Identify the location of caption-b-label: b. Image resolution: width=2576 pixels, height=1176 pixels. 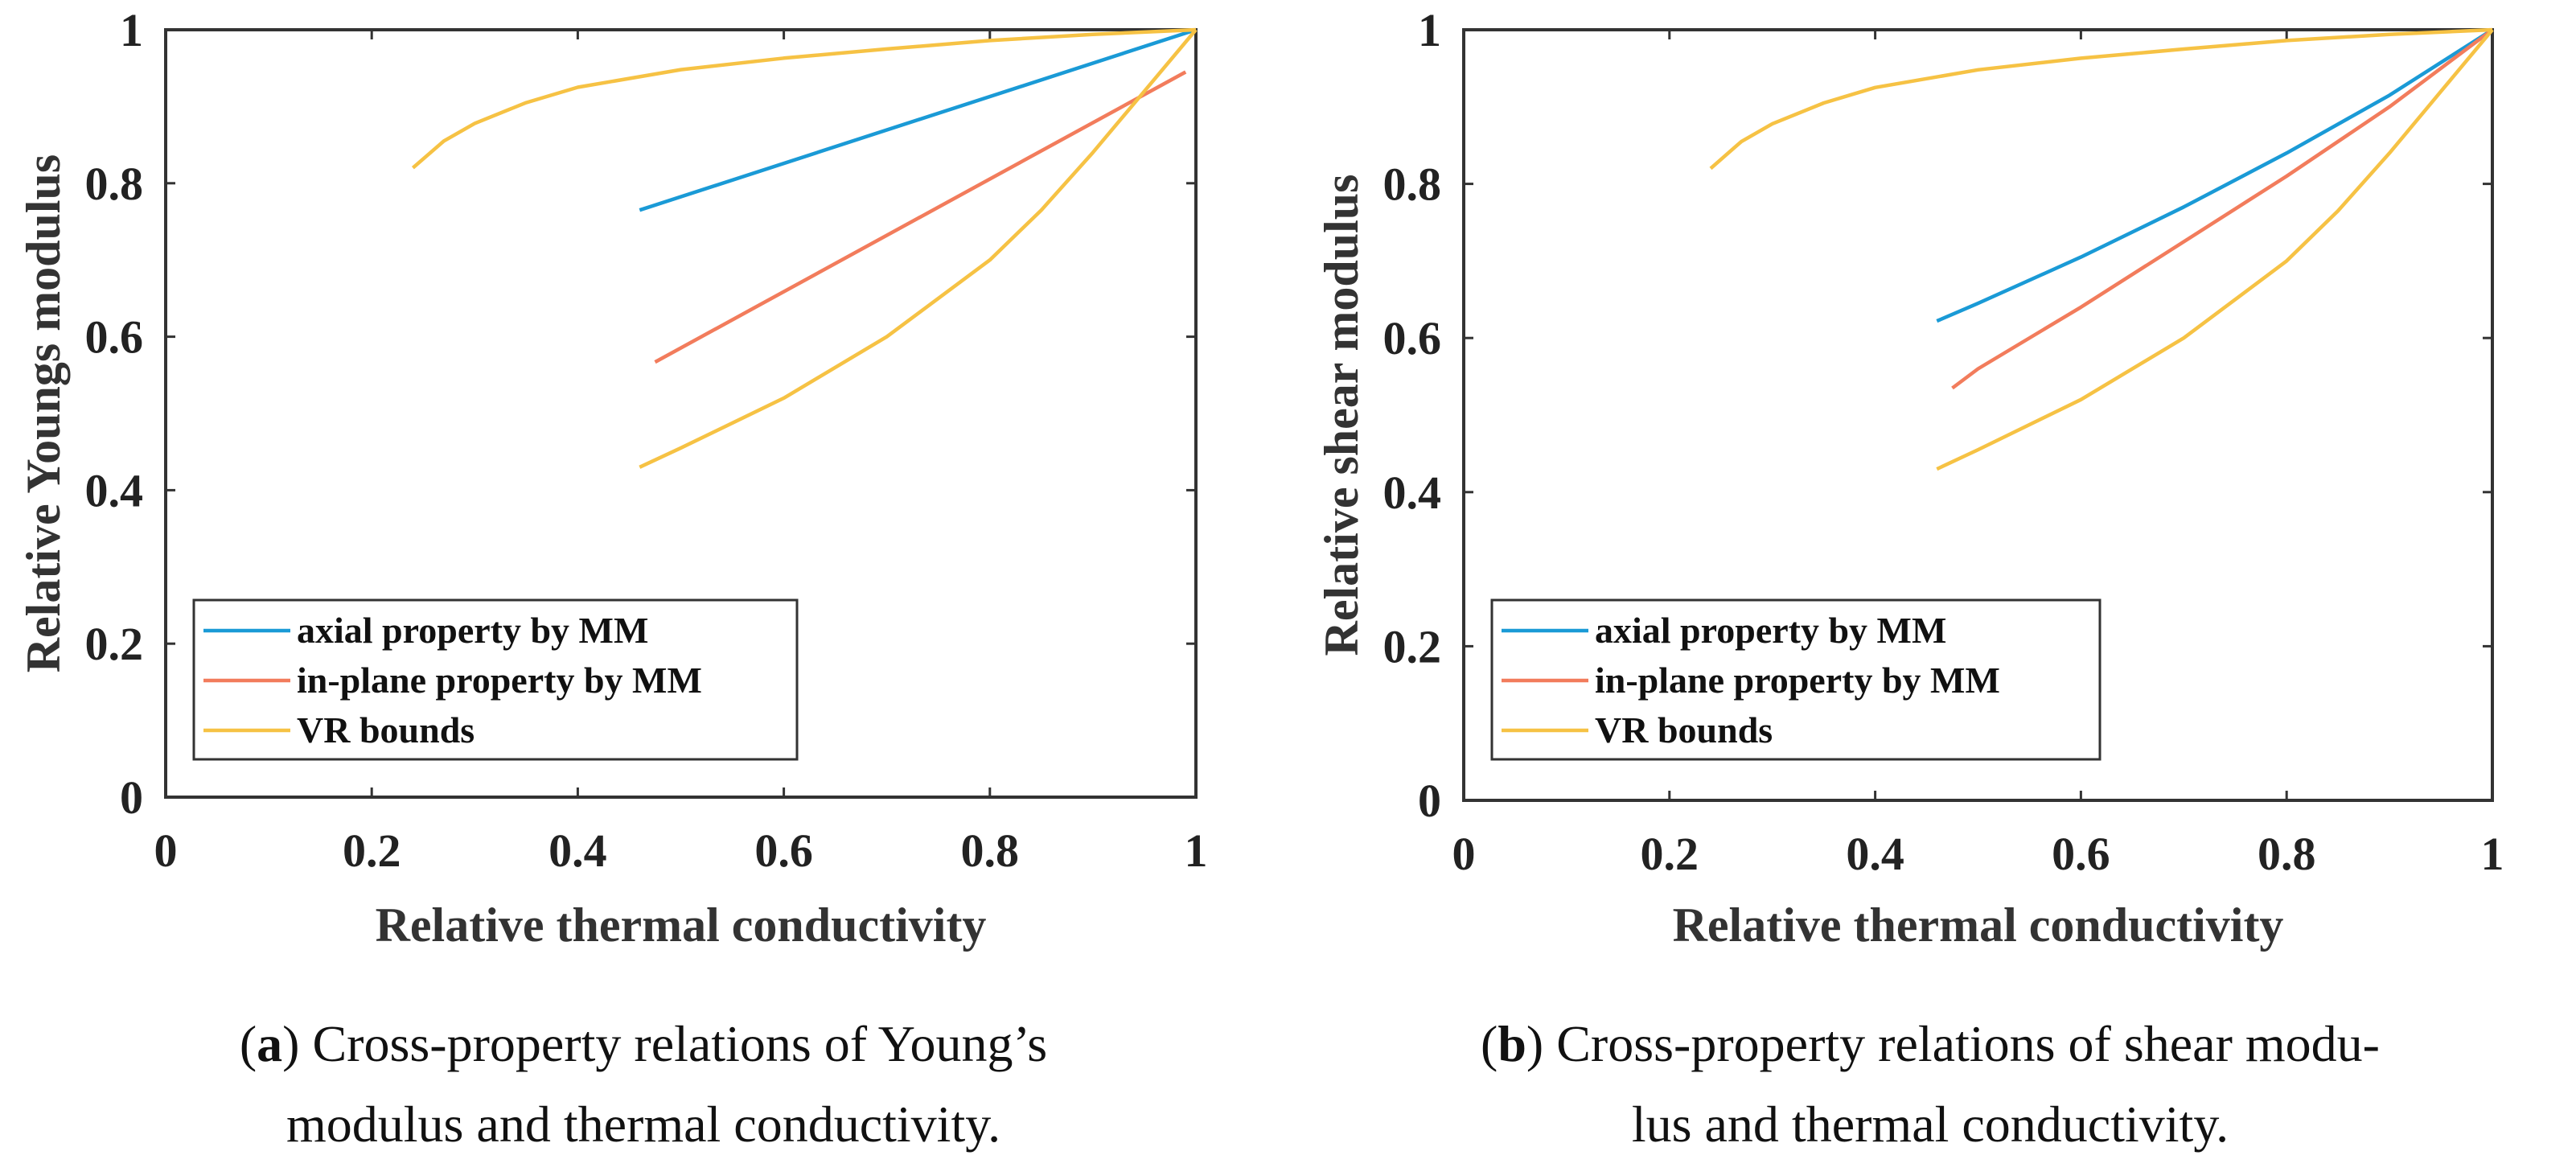
(1512, 1043).